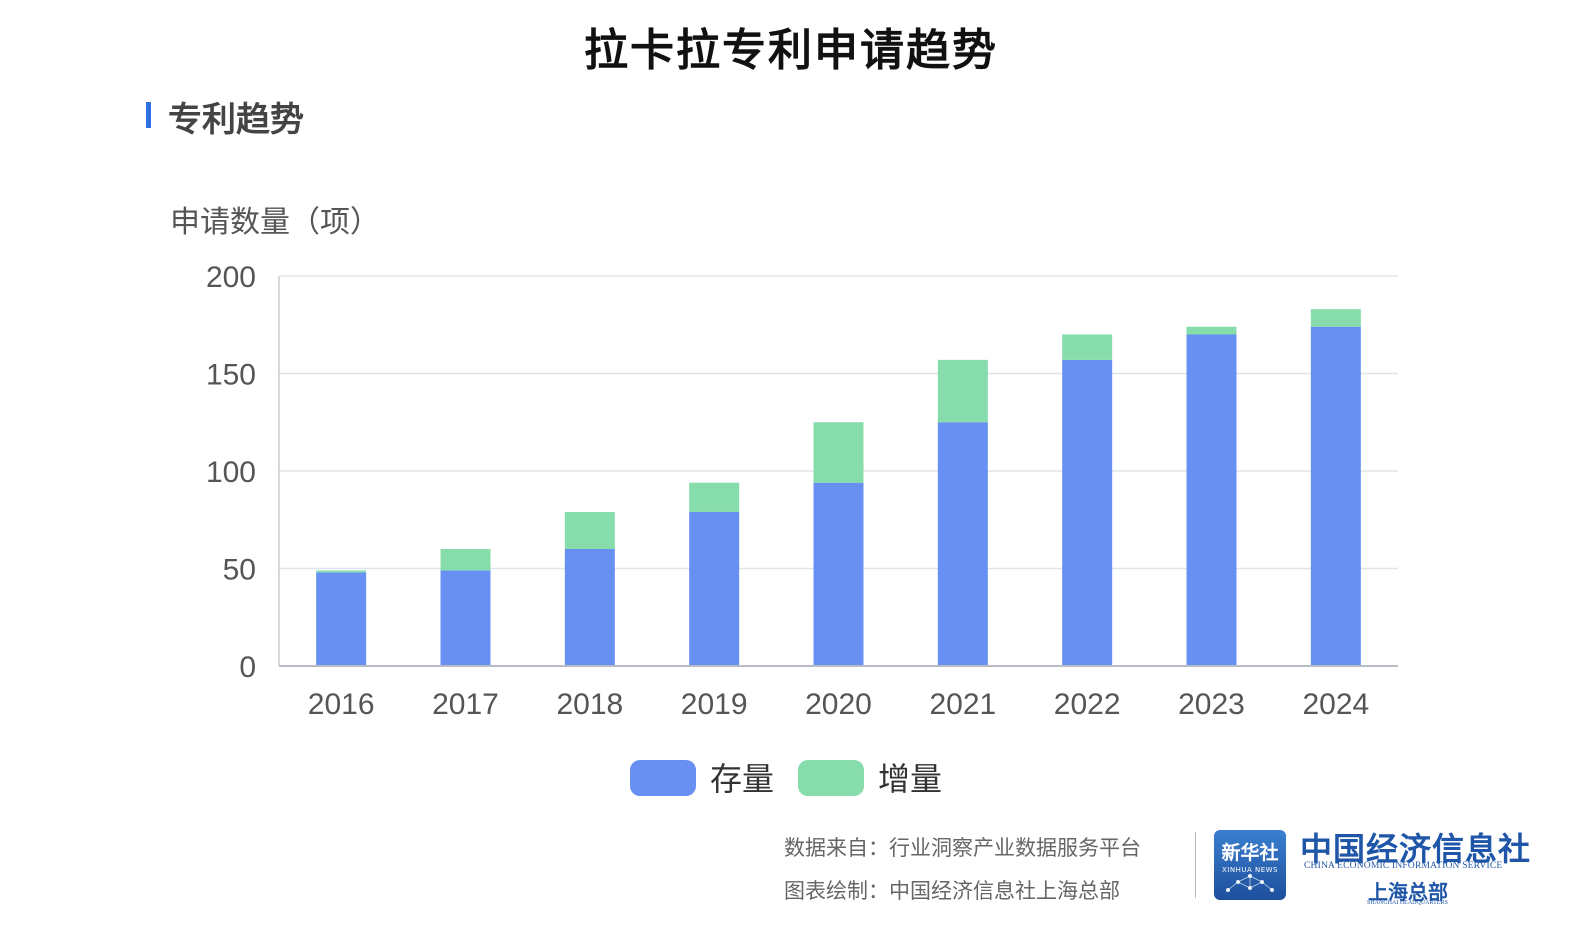 This screenshot has height=936, width=1582. What do you see at coordinates (838, 574) in the screenshot?
I see `bar-2020-stock` at bounding box center [838, 574].